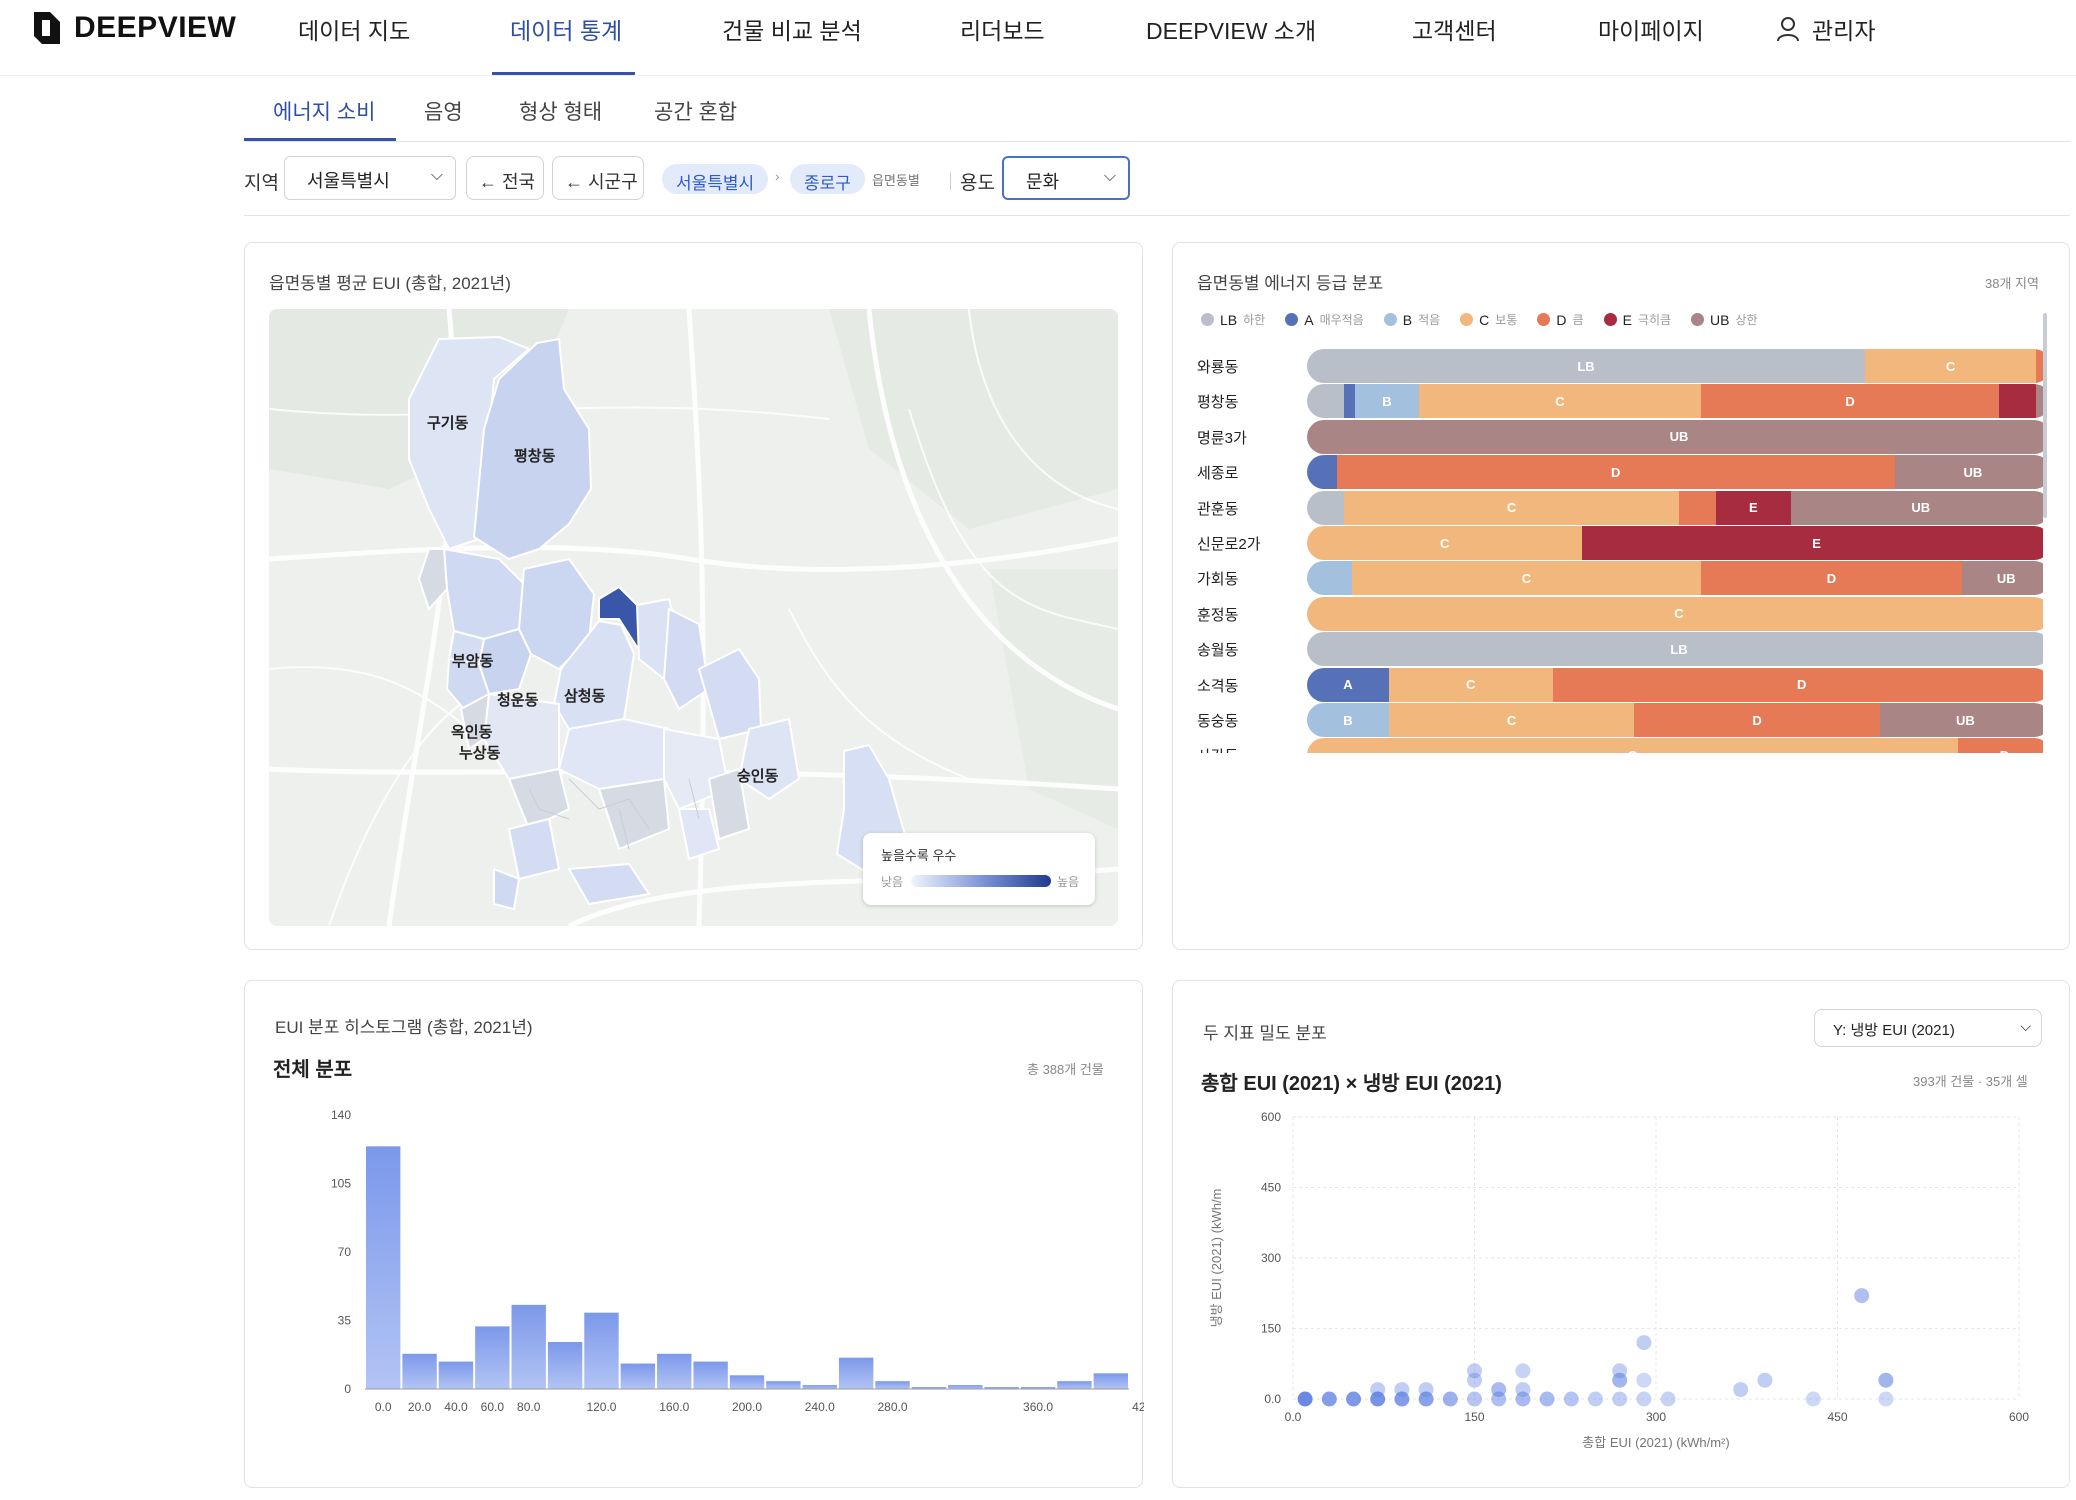 This screenshot has height=1500, width=2076. Describe the element at coordinates (561, 112) in the screenshot. I see `tab-shape-form: 형상 형태` at that location.